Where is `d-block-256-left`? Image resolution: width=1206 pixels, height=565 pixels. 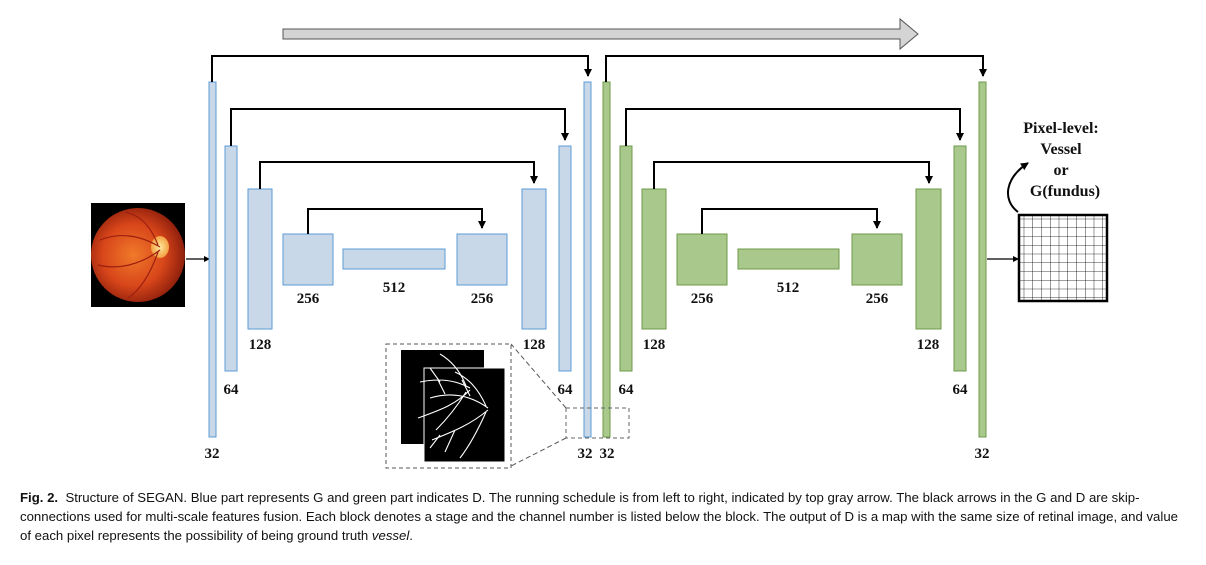
d-block-256-left is located at coordinates (702, 259).